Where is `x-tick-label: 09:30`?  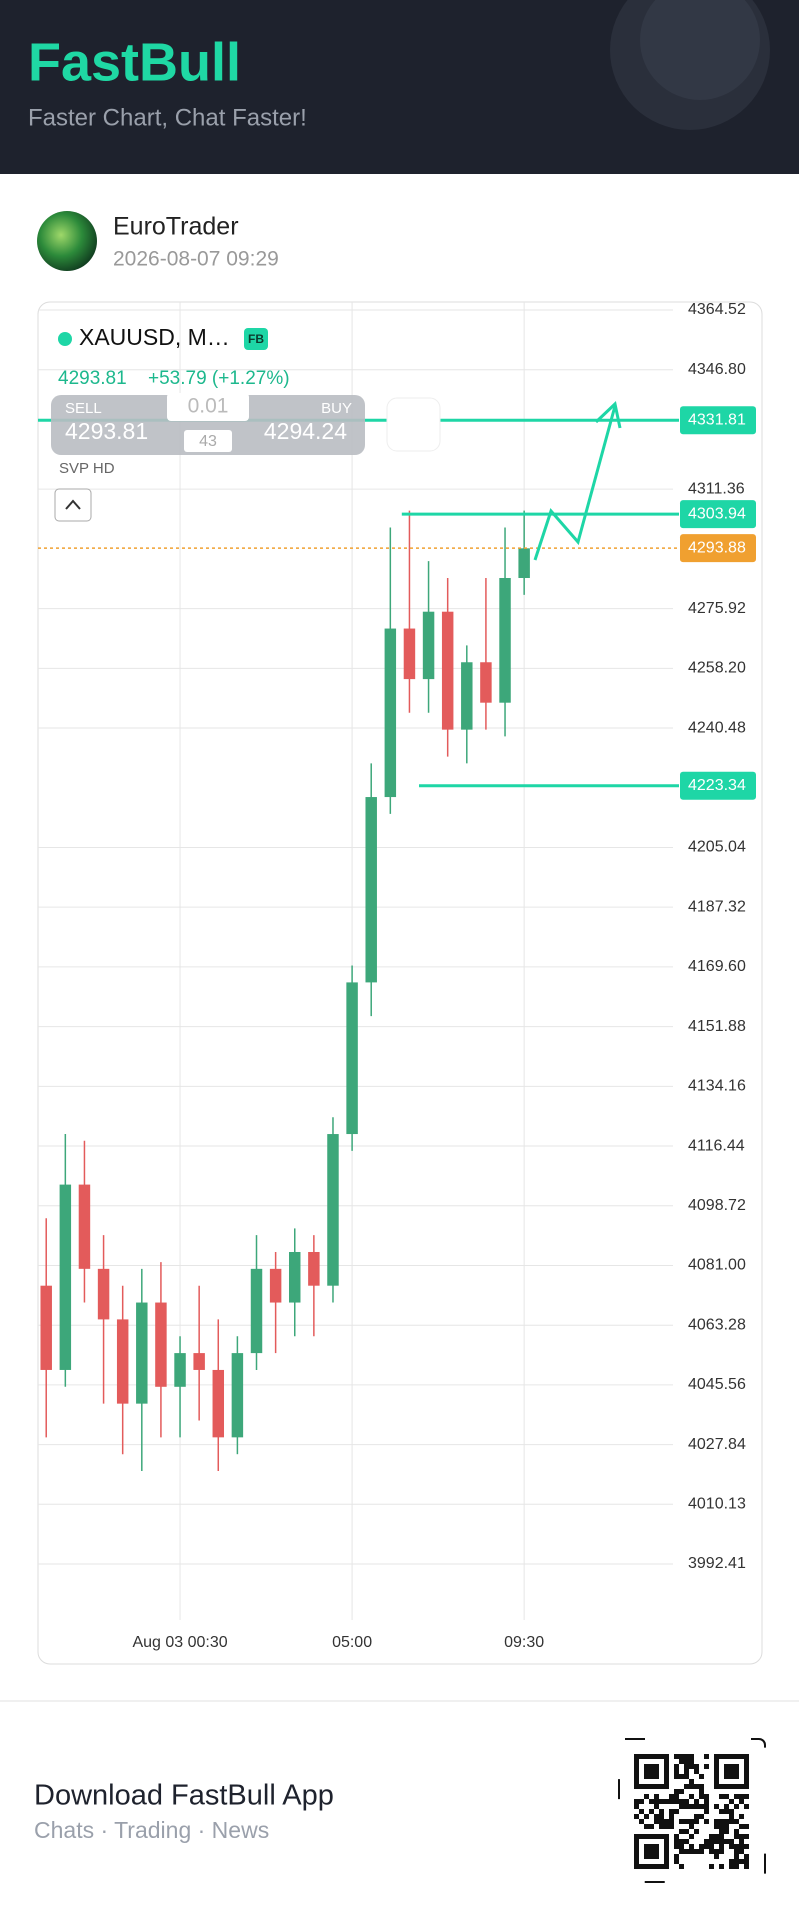
x-tick-label: 09:30 is located at coordinates (524, 1642).